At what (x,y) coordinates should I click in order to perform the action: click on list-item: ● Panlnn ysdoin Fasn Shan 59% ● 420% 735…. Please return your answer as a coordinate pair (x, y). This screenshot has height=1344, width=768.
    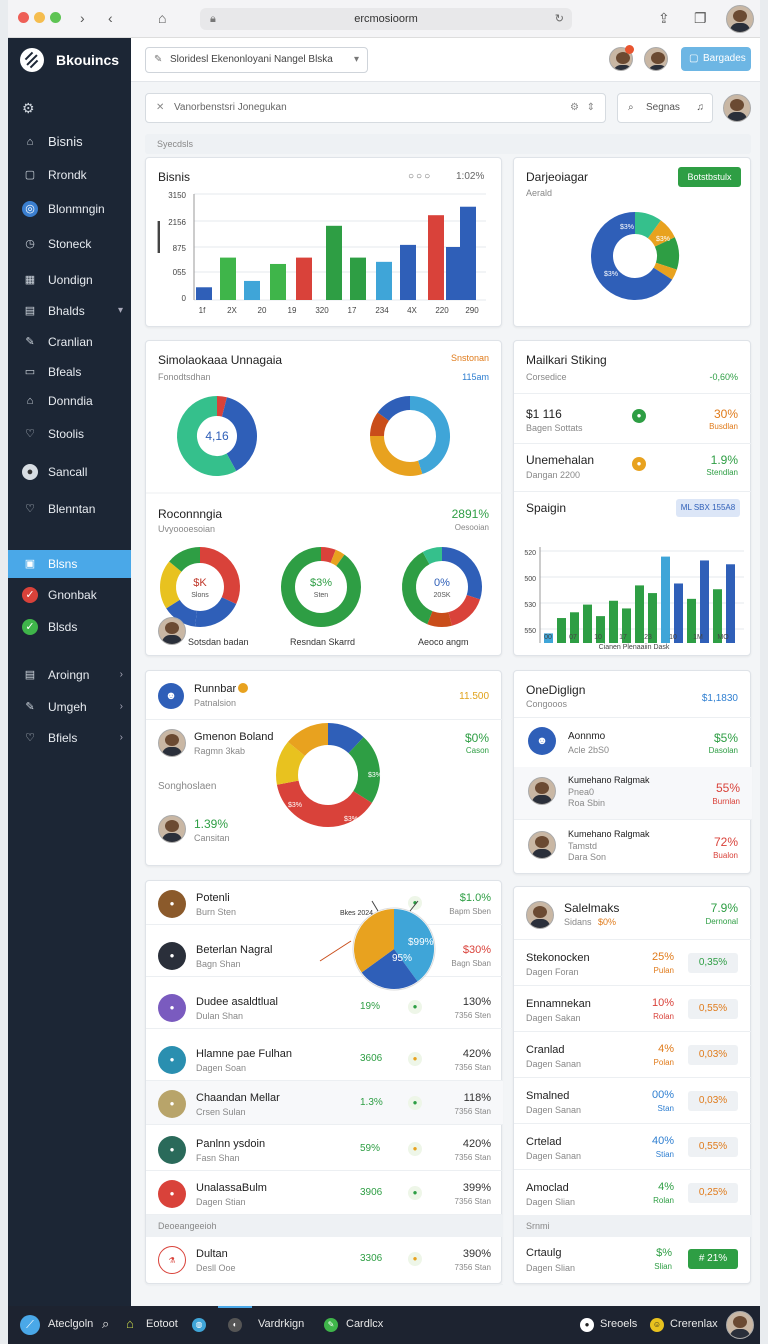
    Looking at the image, I should click on (324, 1149).